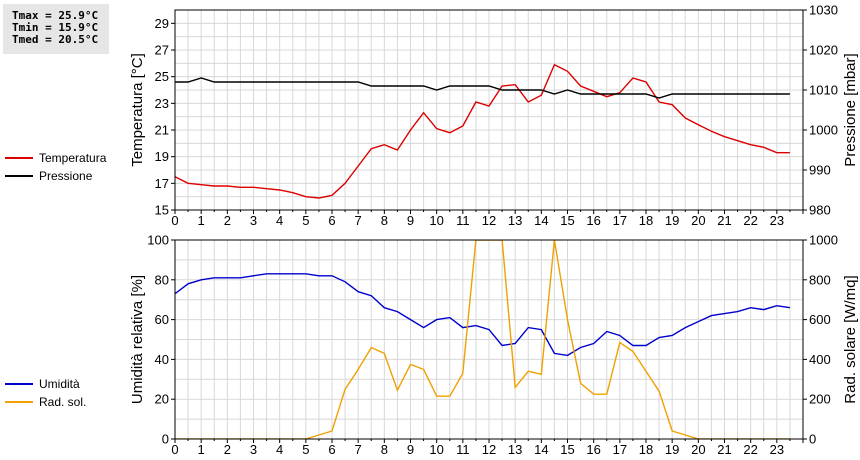 This screenshot has width=860, height=460. I want to click on y-tick-label-right: 400, so click(820, 359).